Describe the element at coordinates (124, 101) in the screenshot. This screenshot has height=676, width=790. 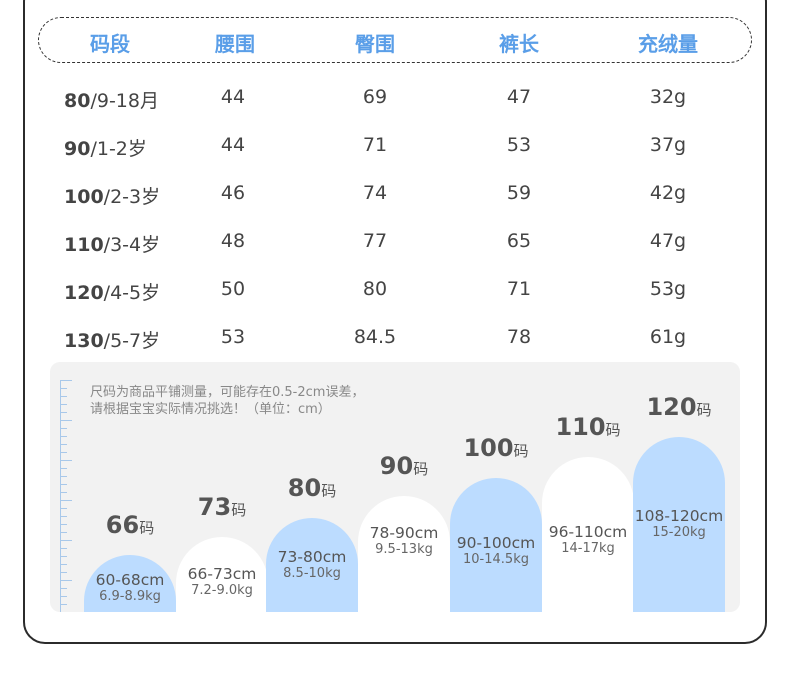
I see `age-range: /9-18月` at that location.